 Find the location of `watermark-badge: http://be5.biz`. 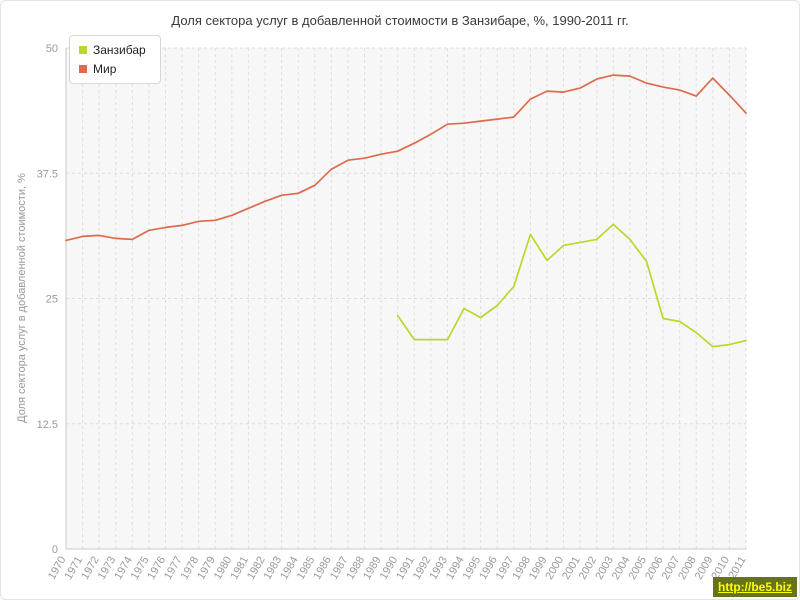

watermark-badge: http://be5.biz is located at coordinates (755, 587).